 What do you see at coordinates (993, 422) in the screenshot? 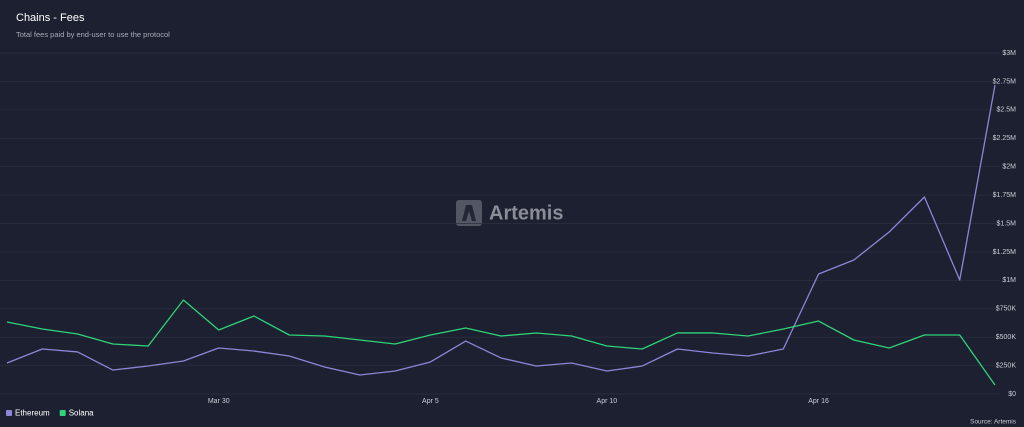
I see `source: Source: Artemis` at bounding box center [993, 422].